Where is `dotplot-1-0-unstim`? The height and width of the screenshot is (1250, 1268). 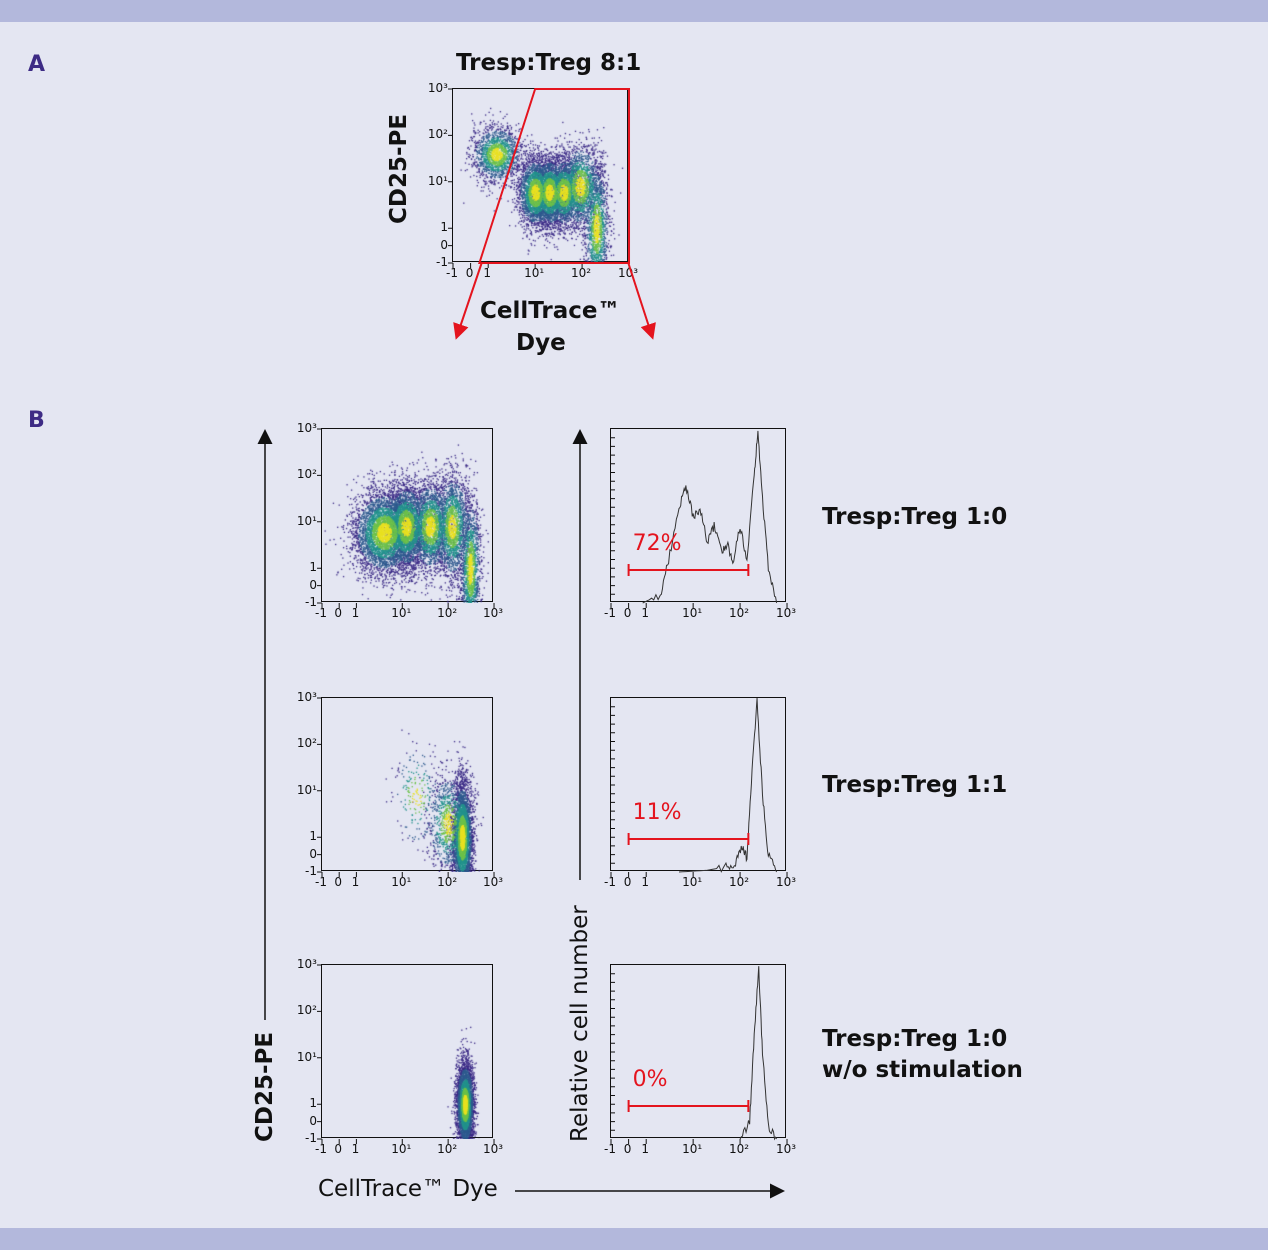
dotplot-1-0-unstim is located at coordinates (406, 1054).